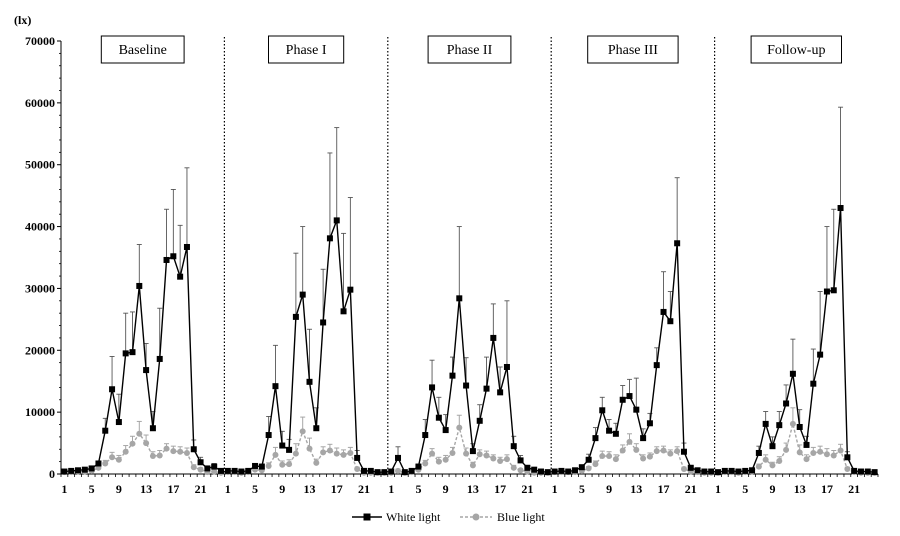  I want to click on legend-blue-label: Blue light, so click(521, 517).